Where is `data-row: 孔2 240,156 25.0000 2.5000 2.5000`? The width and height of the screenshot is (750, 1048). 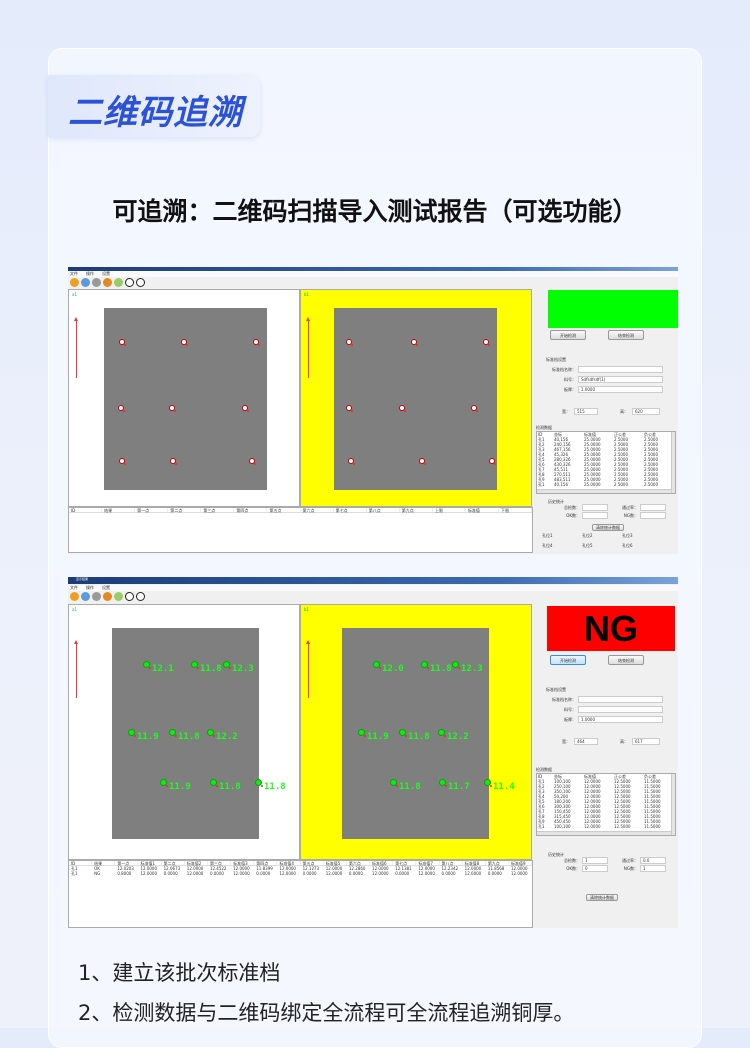
data-row: 孔2 240,156 25.0000 2.5000 2.5000 is located at coordinates (606, 444).